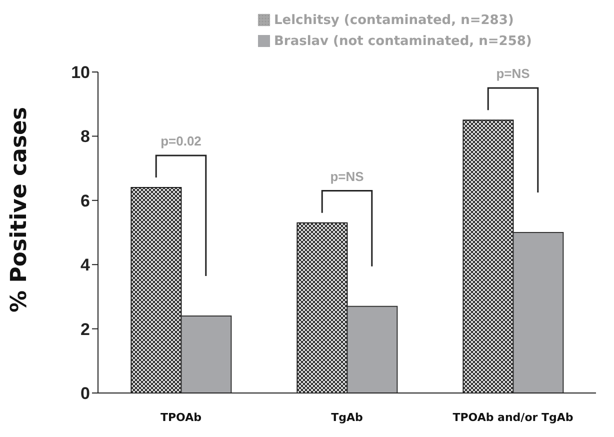  What do you see at coordinates (513, 417) in the screenshot?
I see `x-tick-label: TPOAb and/or TgAb` at bounding box center [513, 417].